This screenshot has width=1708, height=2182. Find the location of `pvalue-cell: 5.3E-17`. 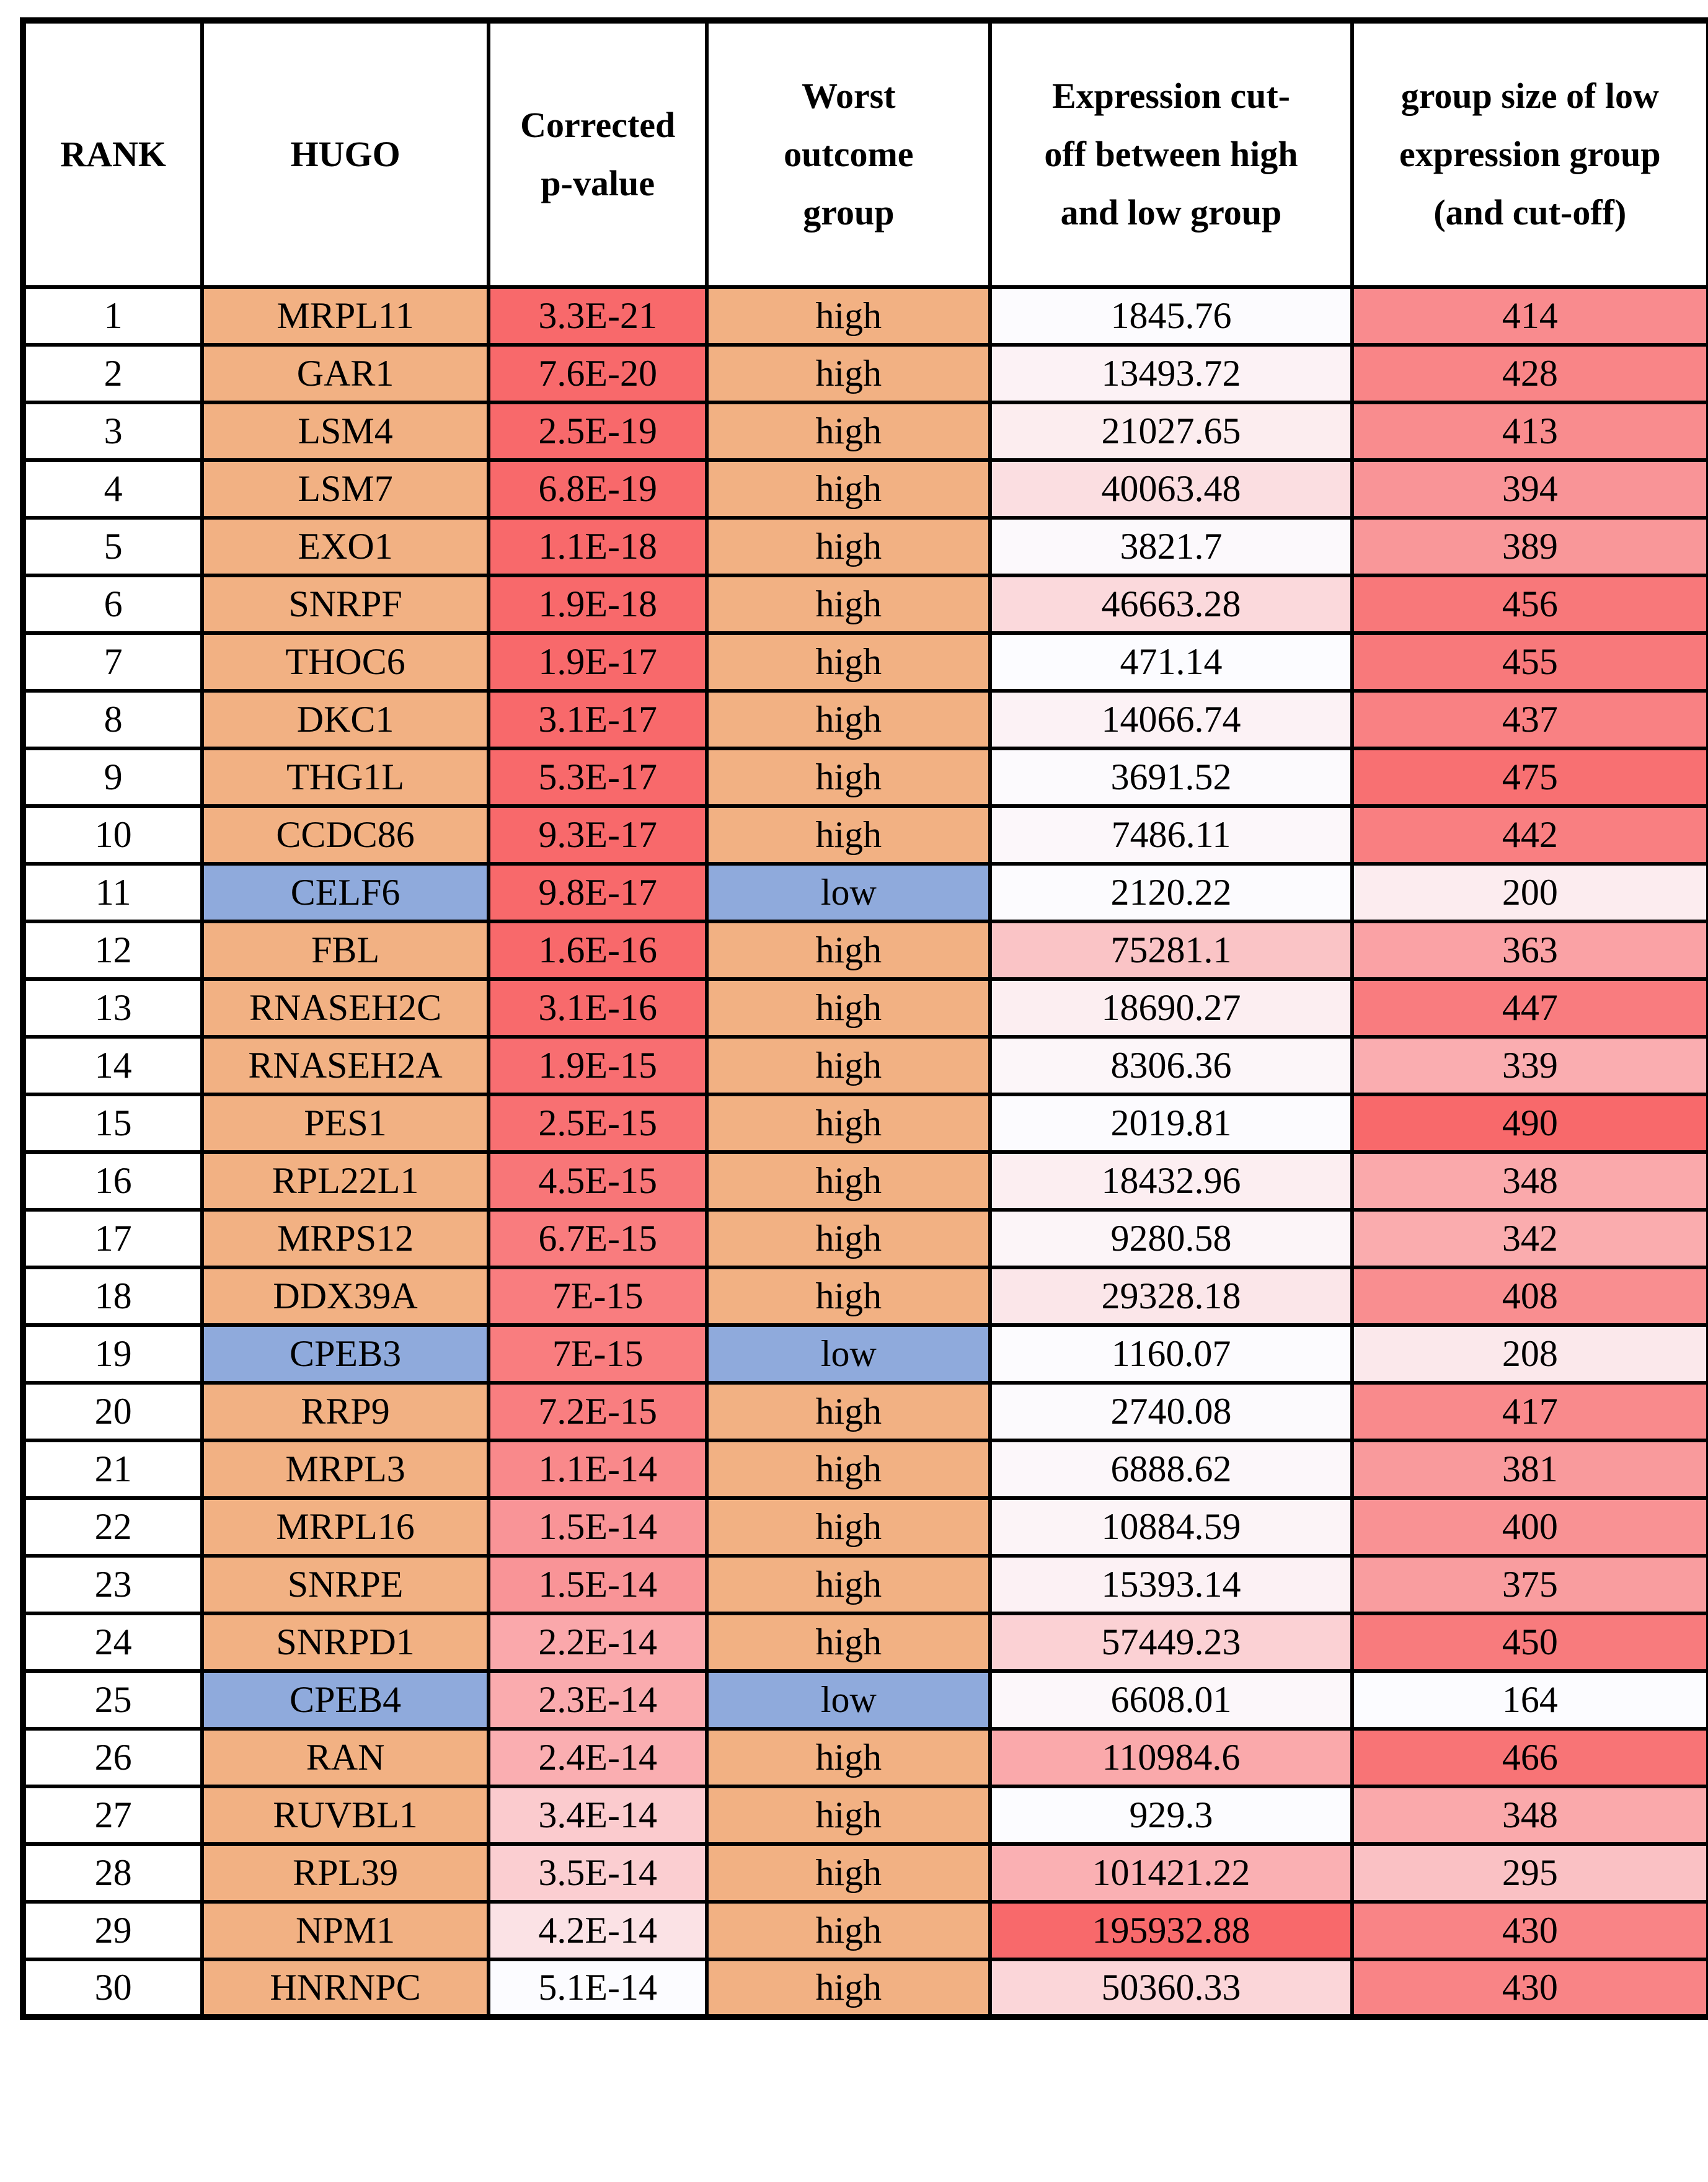

pvalue-cell: 5.3E-17 is located at coordinates (598, 778).